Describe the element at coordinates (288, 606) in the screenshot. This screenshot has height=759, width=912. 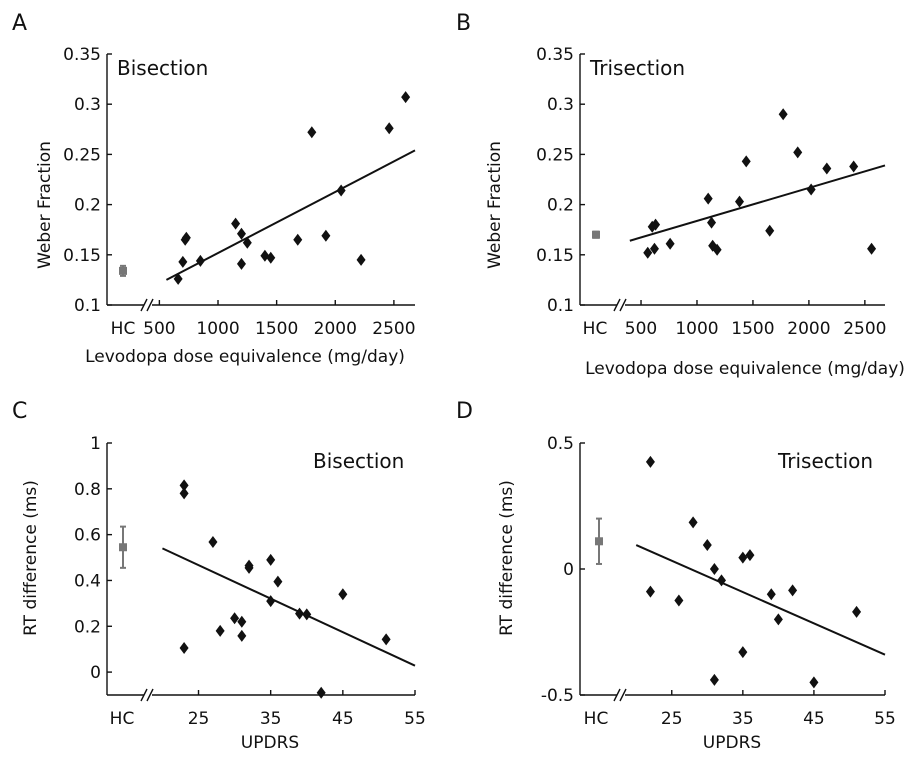
I see `panel-c-fit-line` at that location.